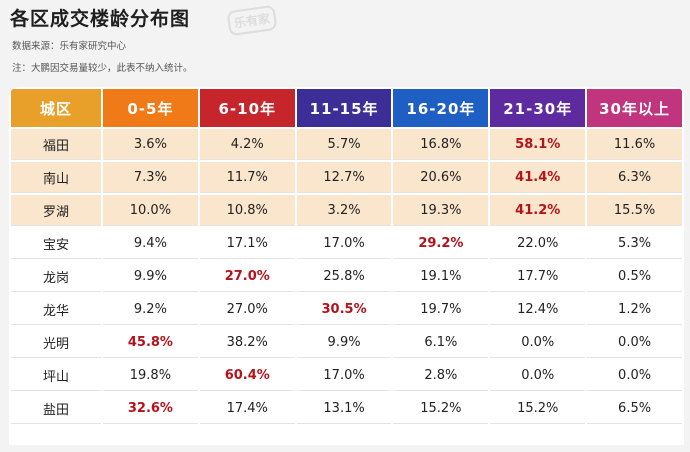  I want to click on district-name-cell: 坪山, so click(56, 375).